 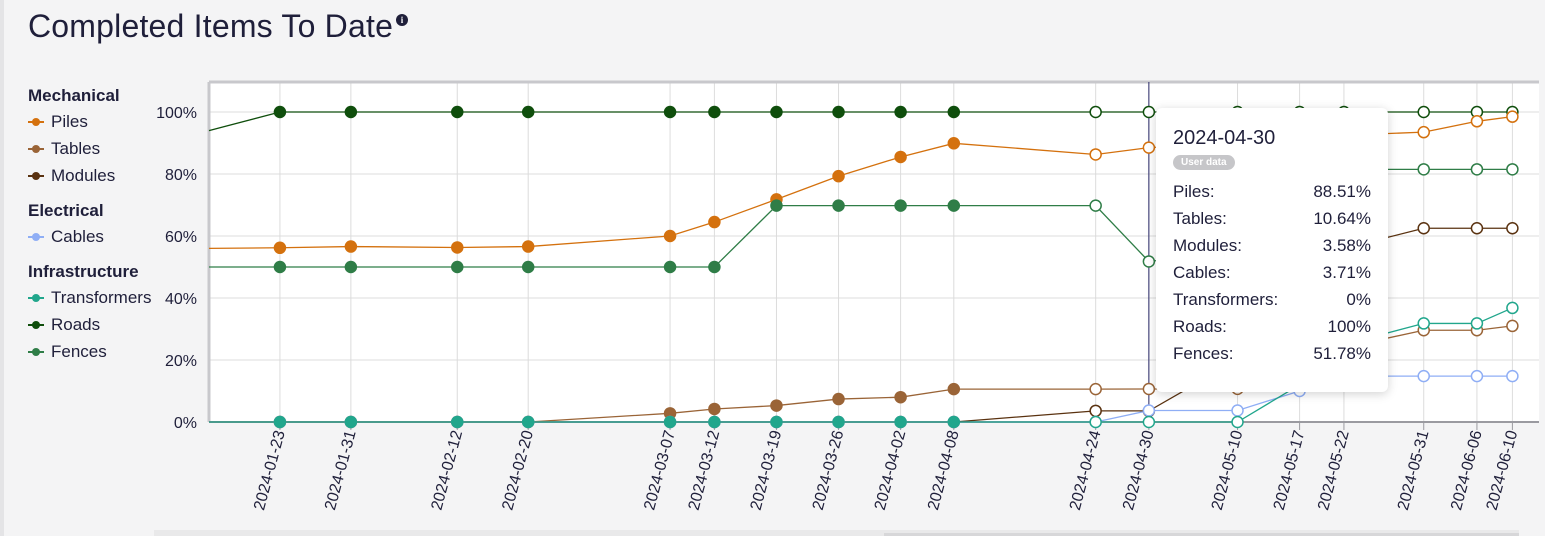 I want to click on legend-item-modules: Modules, so click(x=93, y=175).